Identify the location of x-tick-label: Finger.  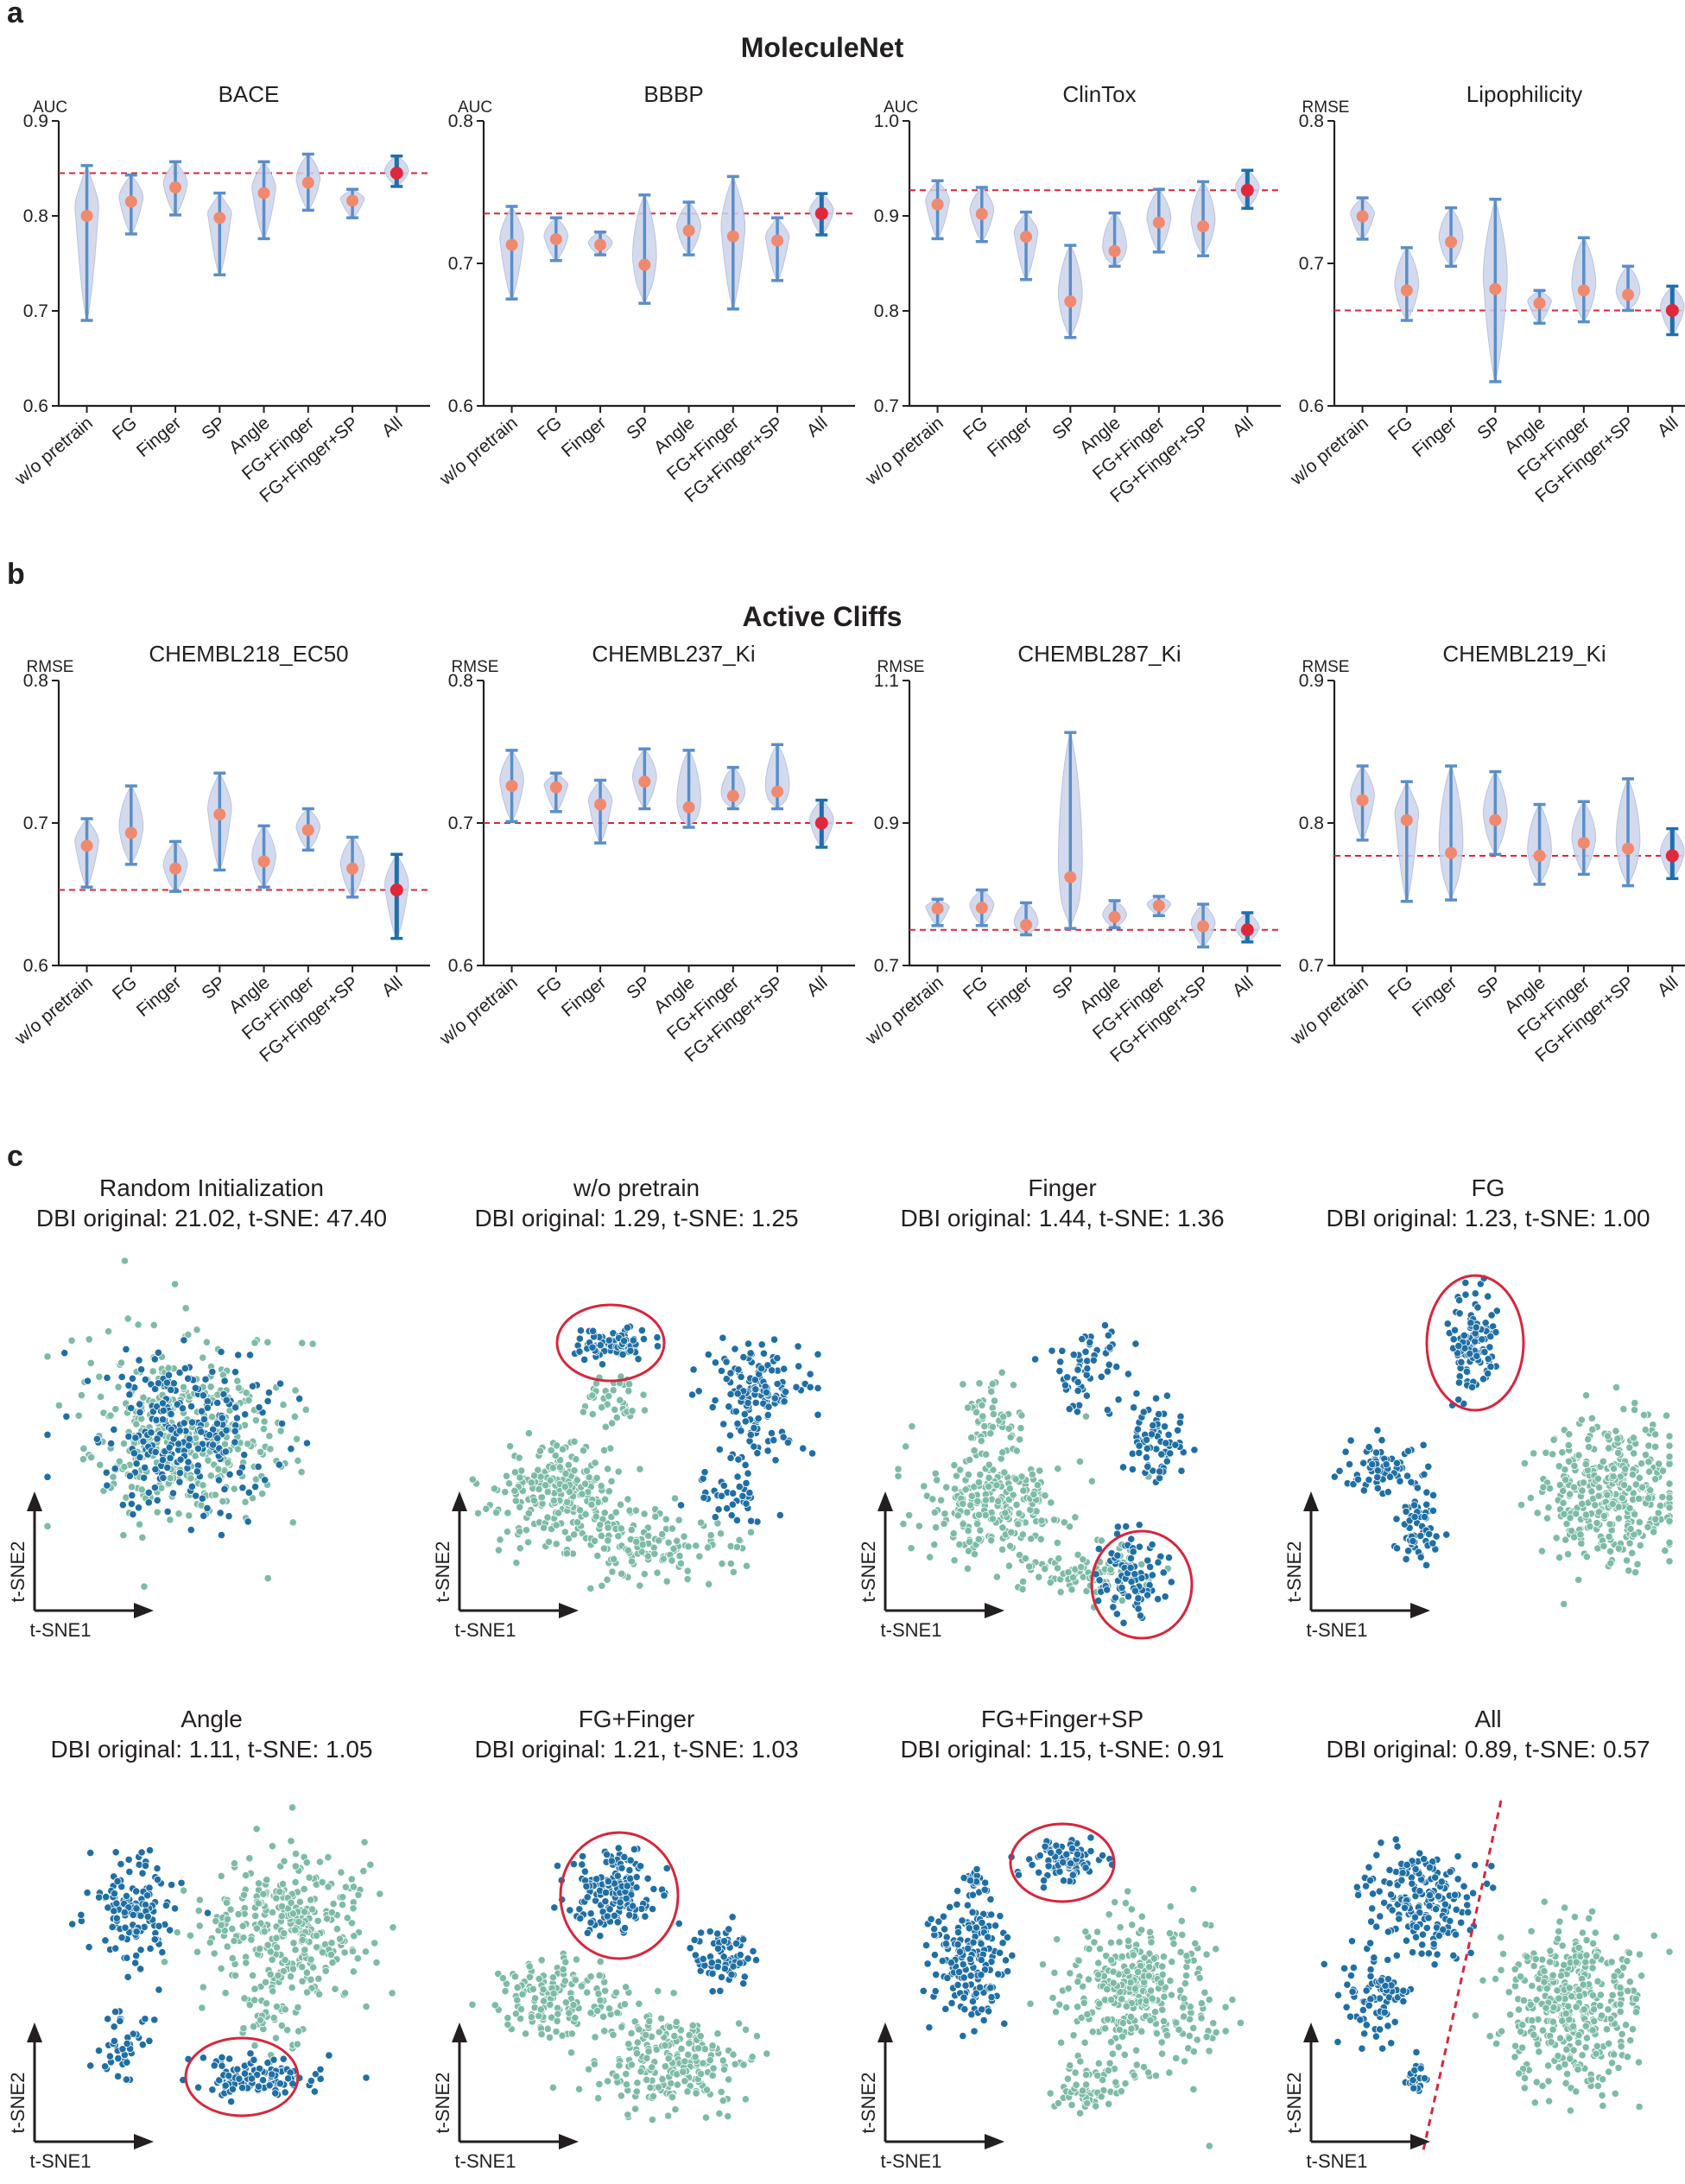
(1010, 997).